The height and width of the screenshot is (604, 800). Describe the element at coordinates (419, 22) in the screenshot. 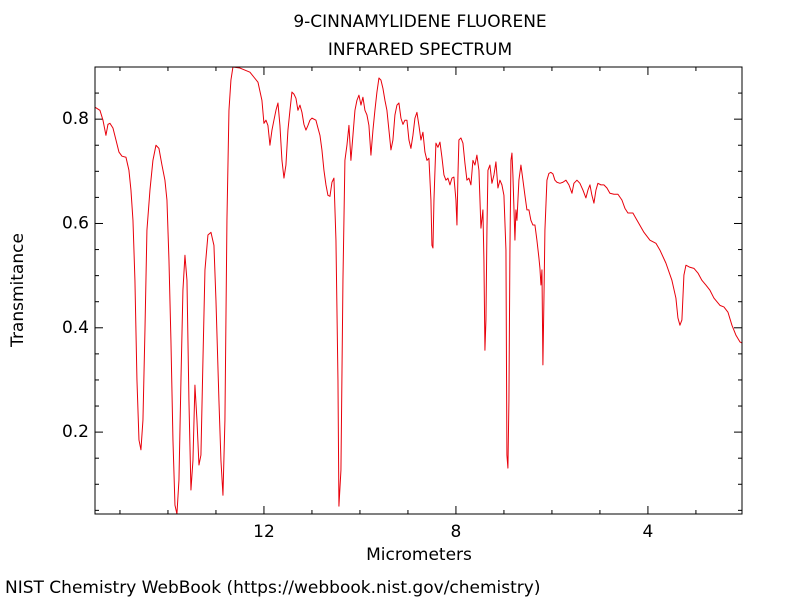

I see `chart-title: 9-CINNAMYLIDENE FLUORENE` at that location.